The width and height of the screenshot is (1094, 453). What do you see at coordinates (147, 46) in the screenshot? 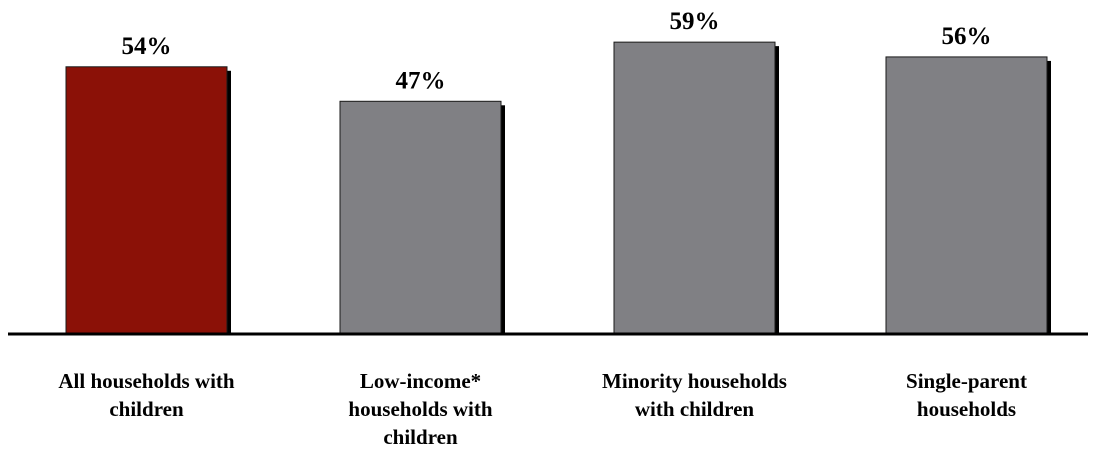
I see `value-label-1: 54%` at bounding box center [147, 46].